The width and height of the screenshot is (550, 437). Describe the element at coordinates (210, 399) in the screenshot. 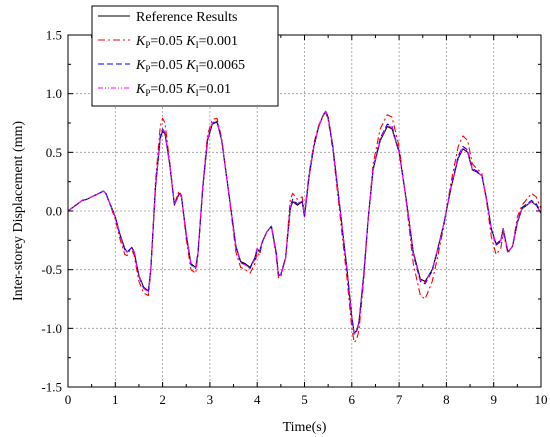

I see `x-tick-label: 3` at that location.